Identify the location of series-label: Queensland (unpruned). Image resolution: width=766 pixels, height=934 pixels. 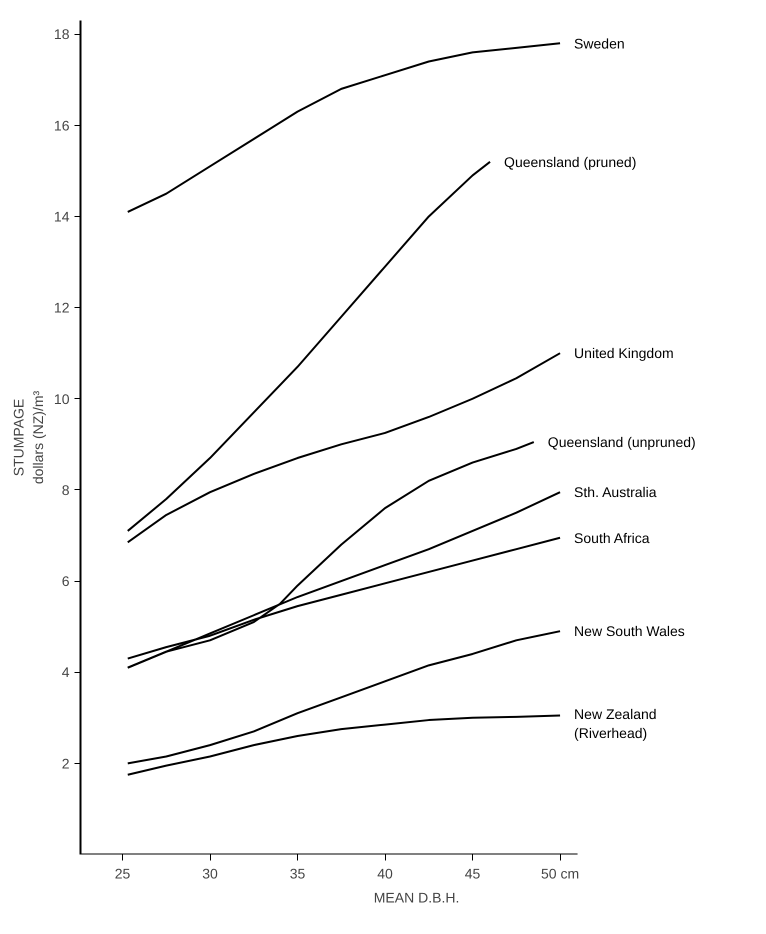
(622, 442).